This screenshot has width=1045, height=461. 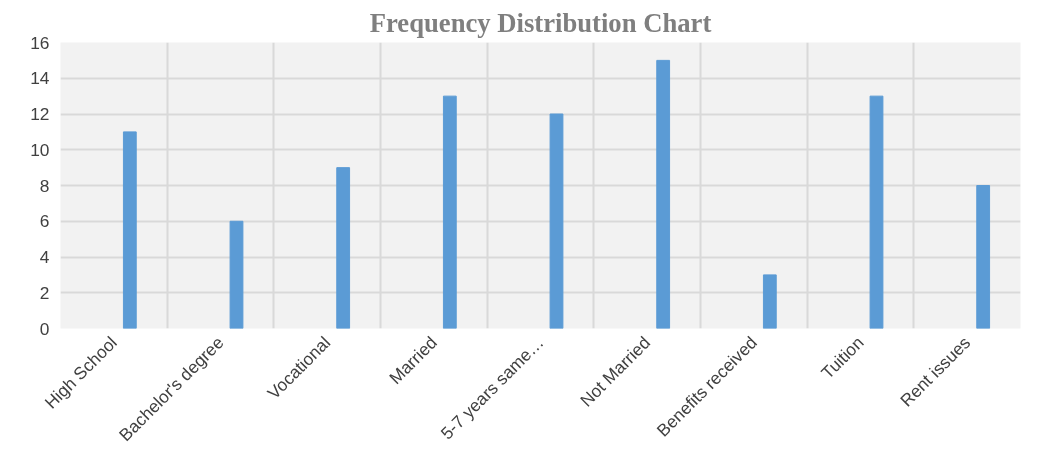 I want to click on y-tick-label: 10, so click(x=40, y=149).